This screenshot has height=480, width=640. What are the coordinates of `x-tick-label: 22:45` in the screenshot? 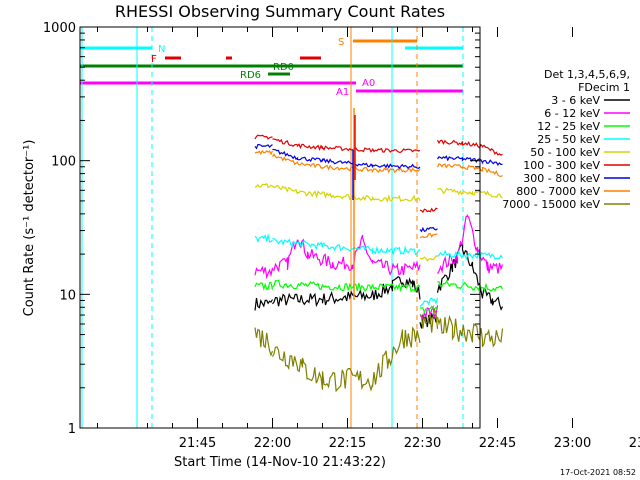 It's located at (497, 443).